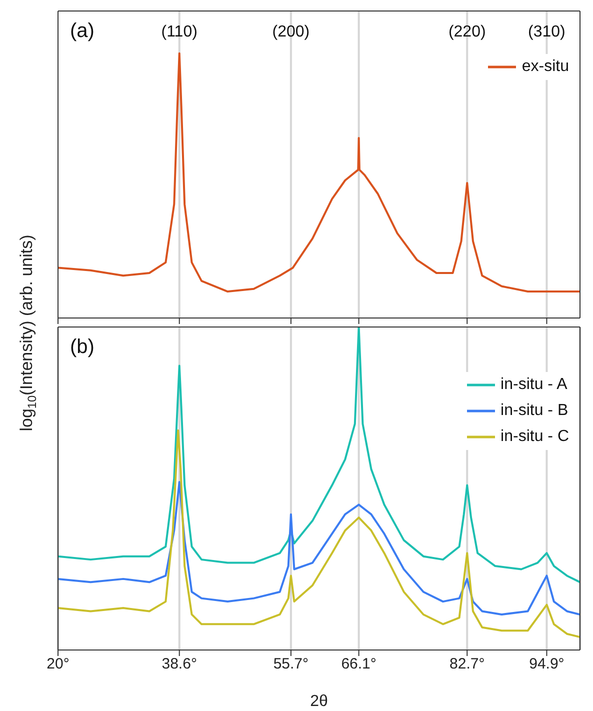 This screenshot has height=711, width=593. What do you see at coordinates (291, 664) in the screenshot?
I see `x-tick-label: 55.7°` at bounding box center [291, 664].